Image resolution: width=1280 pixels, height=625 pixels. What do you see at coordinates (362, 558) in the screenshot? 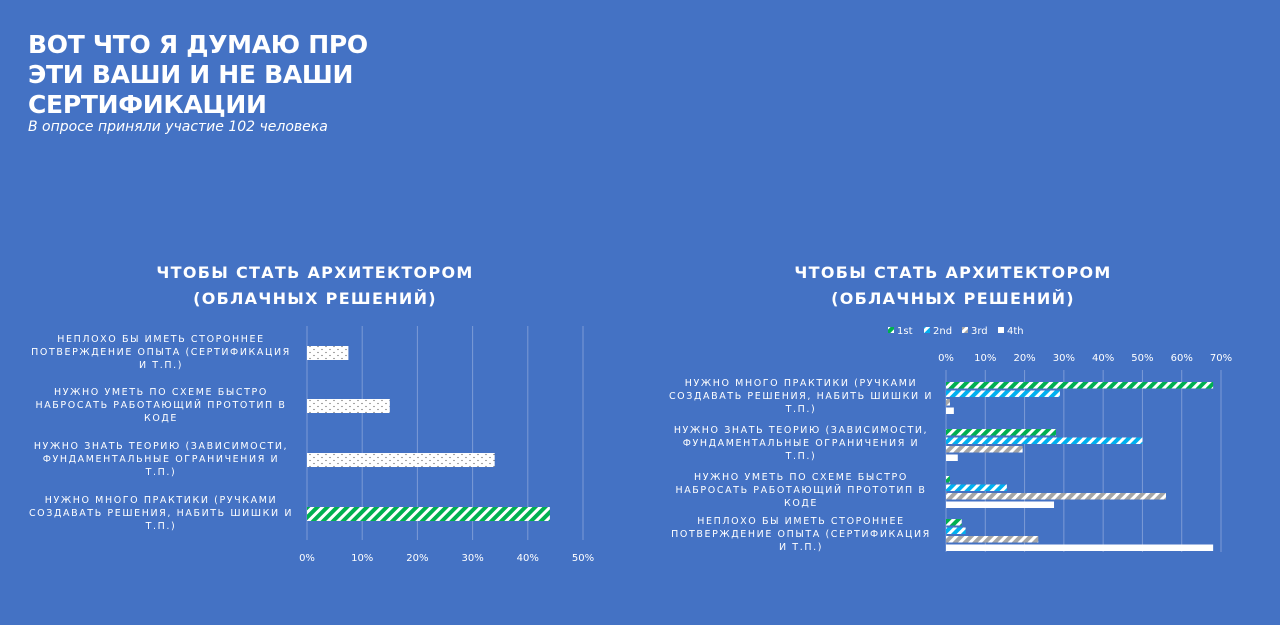
I see `chart1-tick-label: 10%` at bounding box center [362, 558].